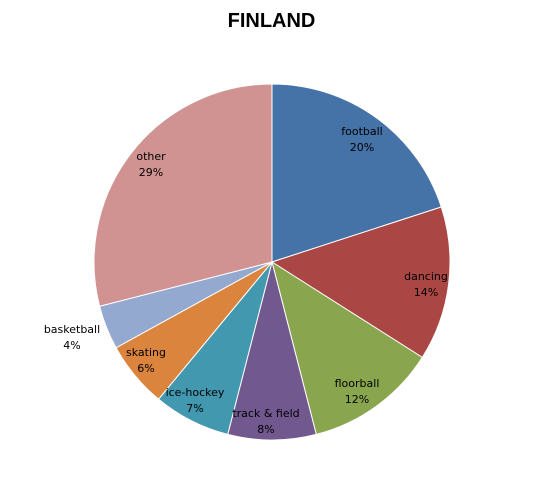 This screenshot has width=543, height=483. Describe the element at coordinates (362, 147) in the screenshot. I see `slice-percent-football: 20%` at that location.